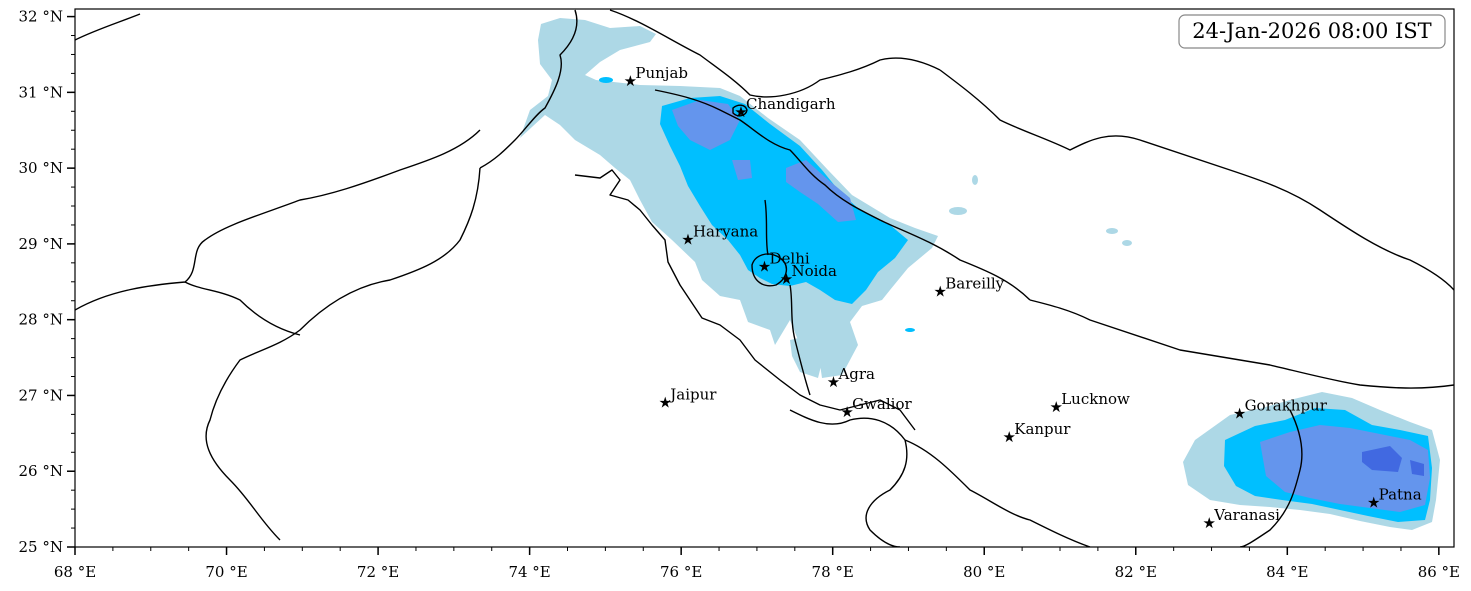  Describe the element at coordinates (1196, 180) in the screenshot. I see `border-nepal-north` at that location.